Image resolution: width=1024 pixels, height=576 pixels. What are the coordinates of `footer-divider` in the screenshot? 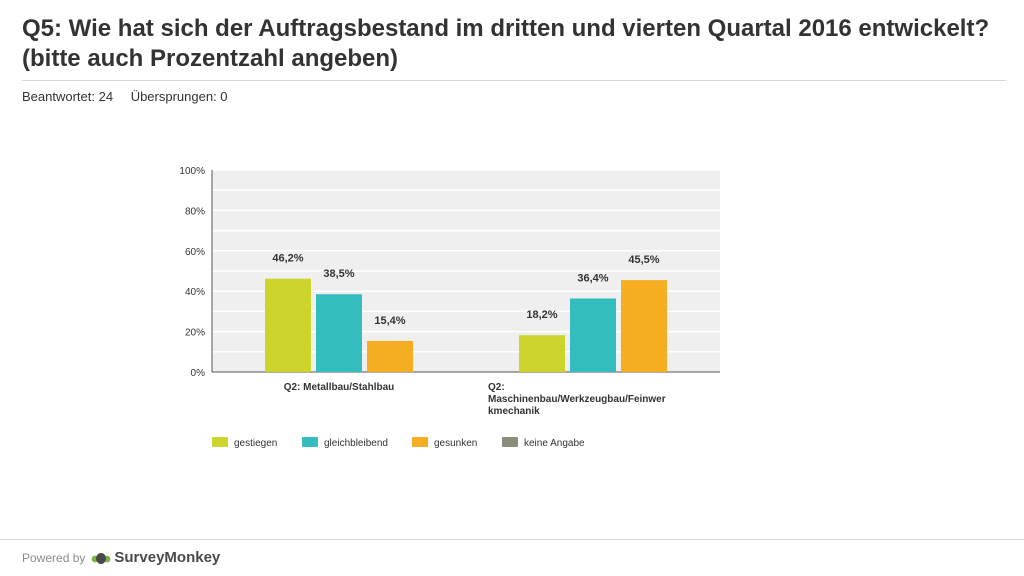 It's located at (512, 539).